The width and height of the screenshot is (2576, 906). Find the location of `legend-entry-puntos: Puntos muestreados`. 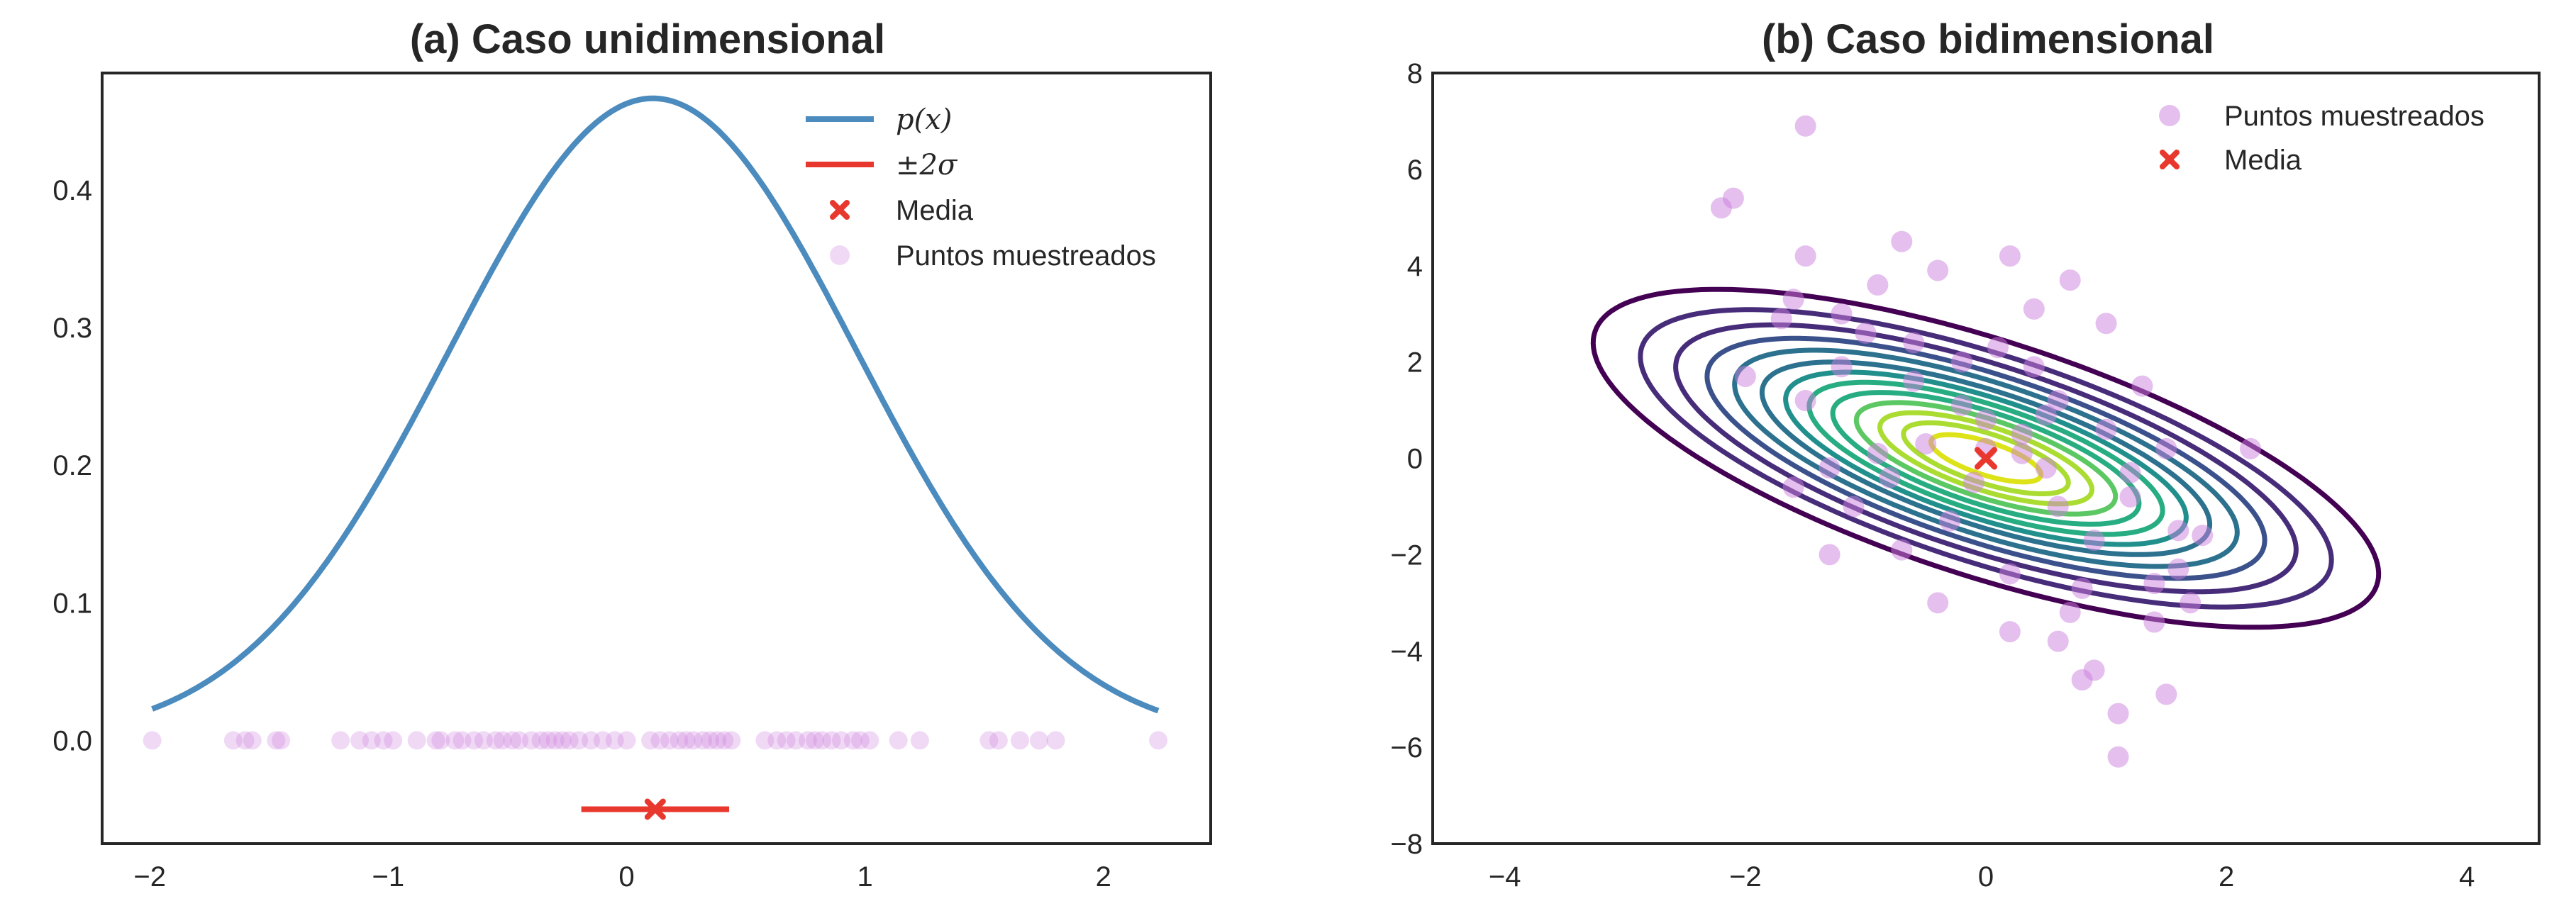

legend-entry-puntos: Puntos muestreados is located at coordinates (993, 256).